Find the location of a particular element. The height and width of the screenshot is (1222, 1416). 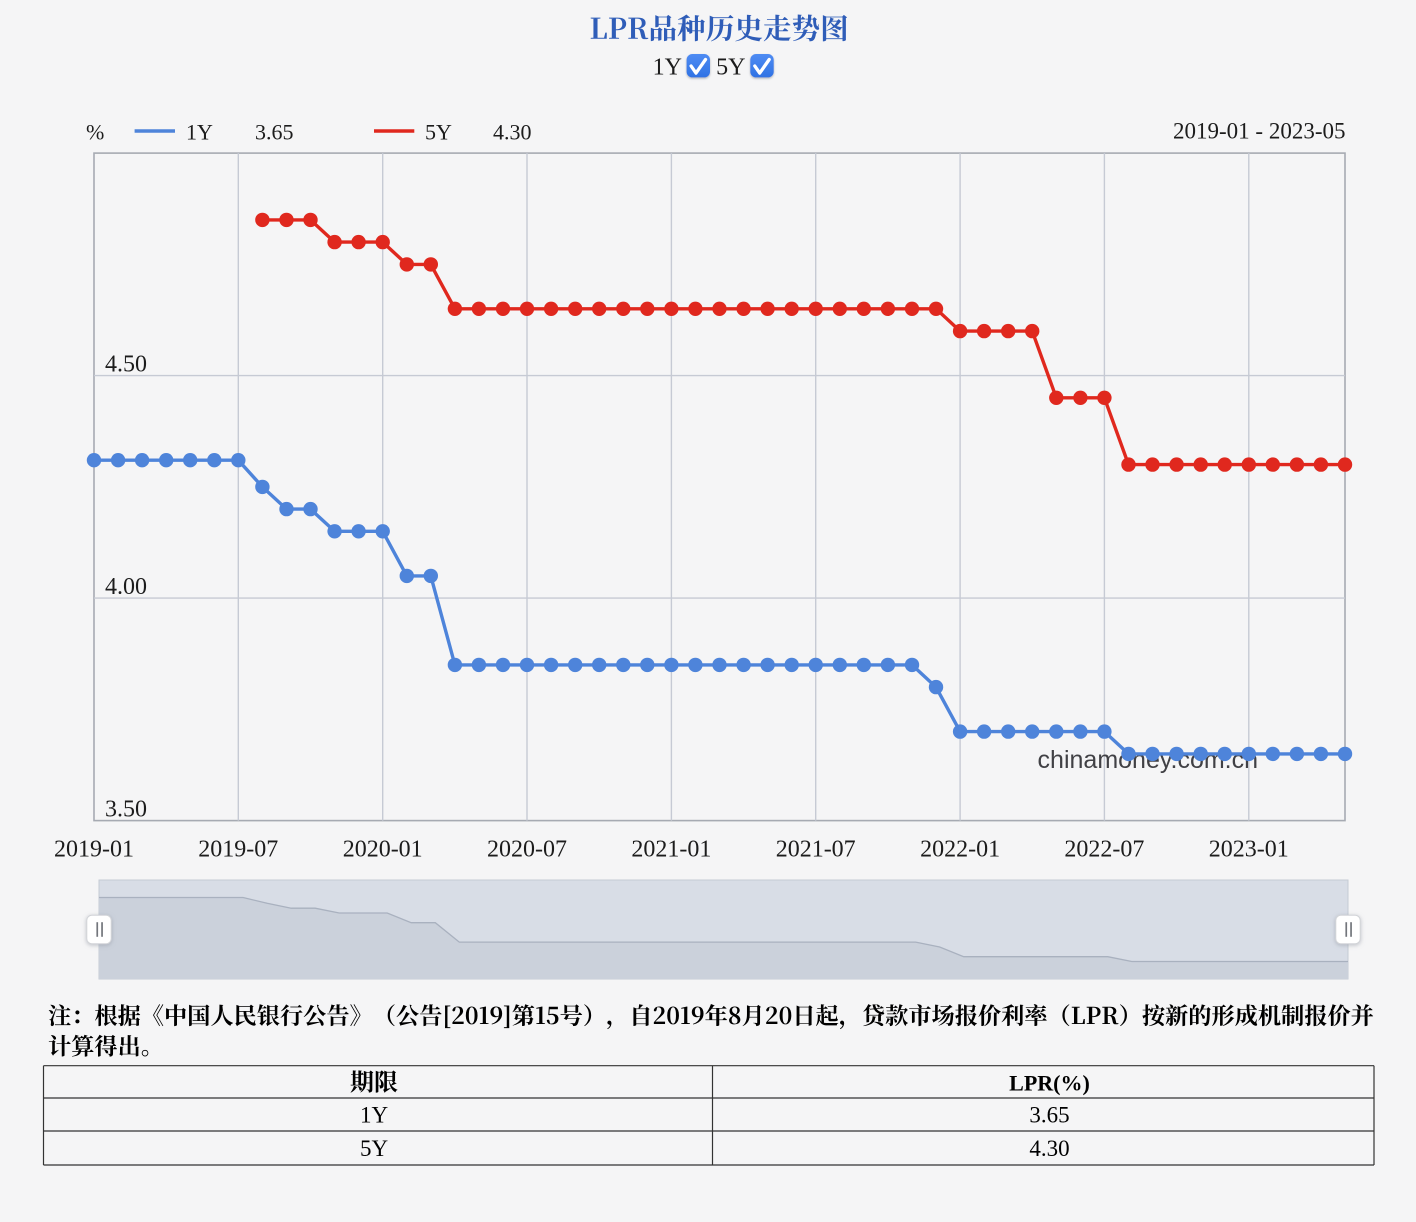

svg-text: 4.50 is located at coordinates (126, 364).